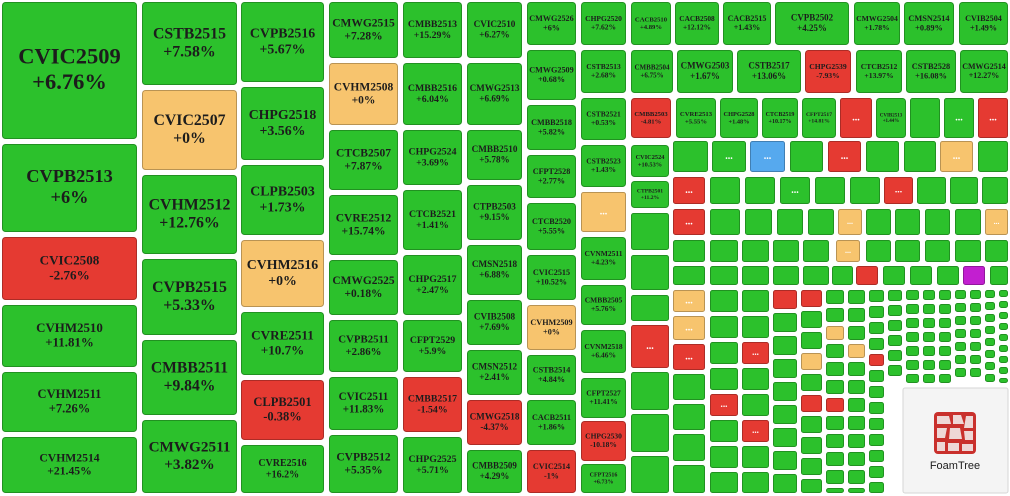  What do you see at coordinates (551, 122) in the screenshot?
I see `tile-name: CMBB2518` at bounding box center [551, 122].